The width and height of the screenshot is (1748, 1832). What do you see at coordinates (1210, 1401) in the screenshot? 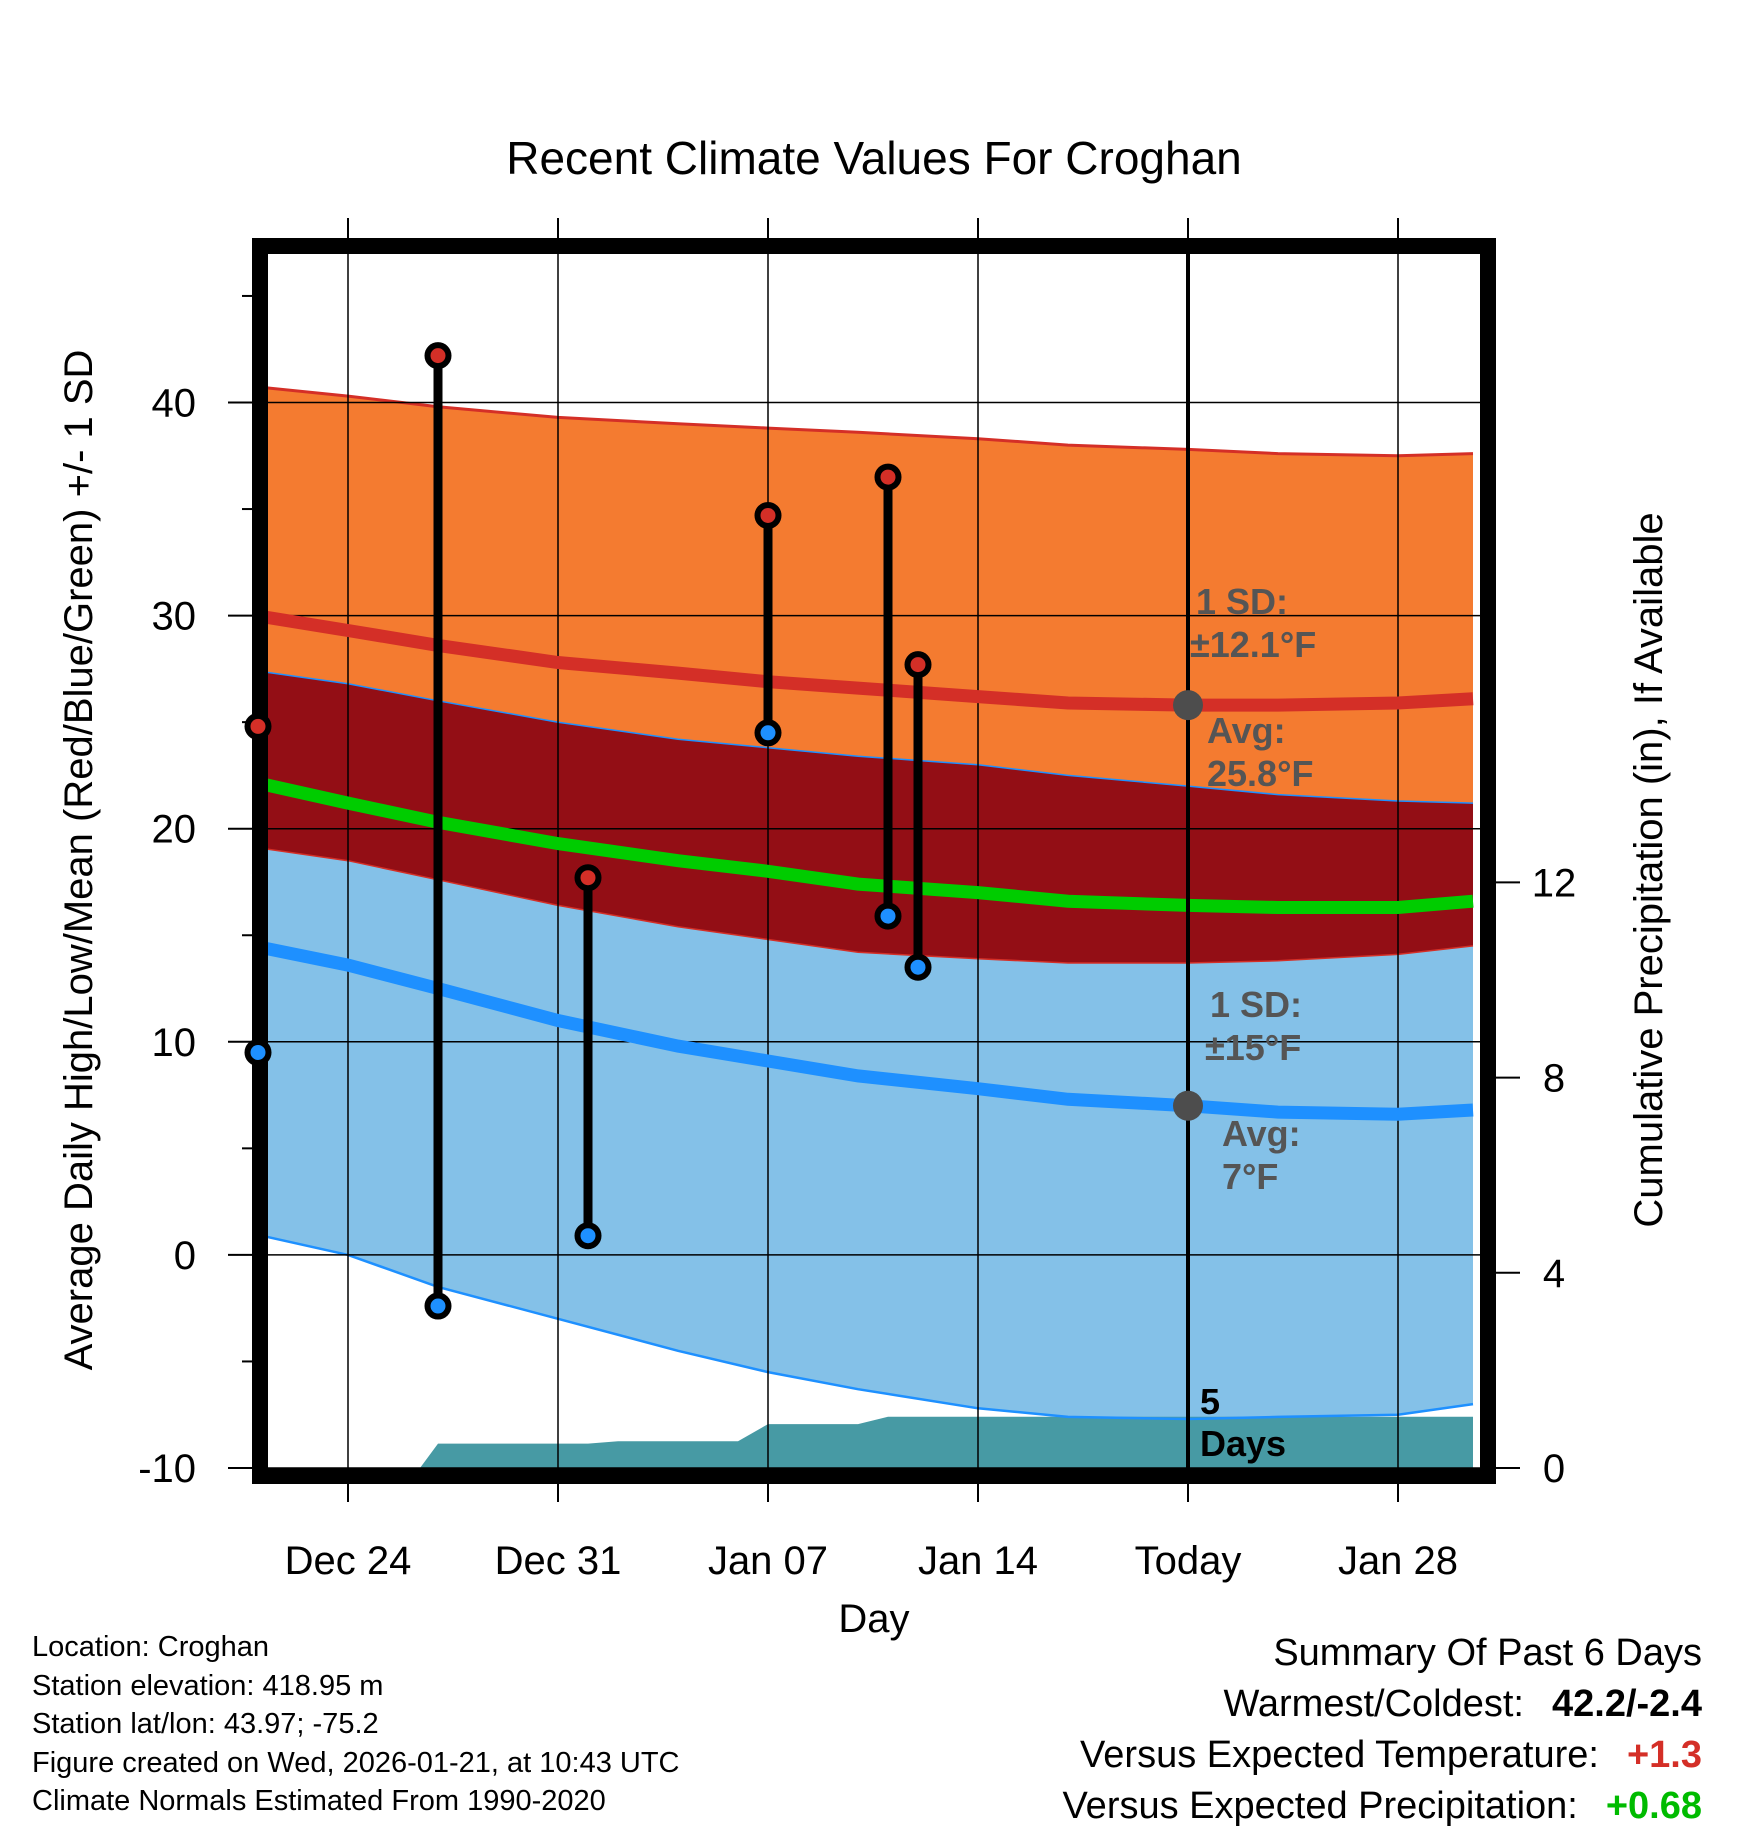
I see `today-days-number: 5` at bounding box center [1210, 1401].